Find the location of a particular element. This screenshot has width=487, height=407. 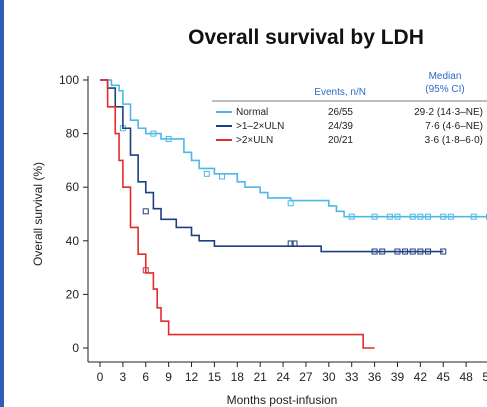

x-tick-label: 48 is located at coordinates (466, 377).